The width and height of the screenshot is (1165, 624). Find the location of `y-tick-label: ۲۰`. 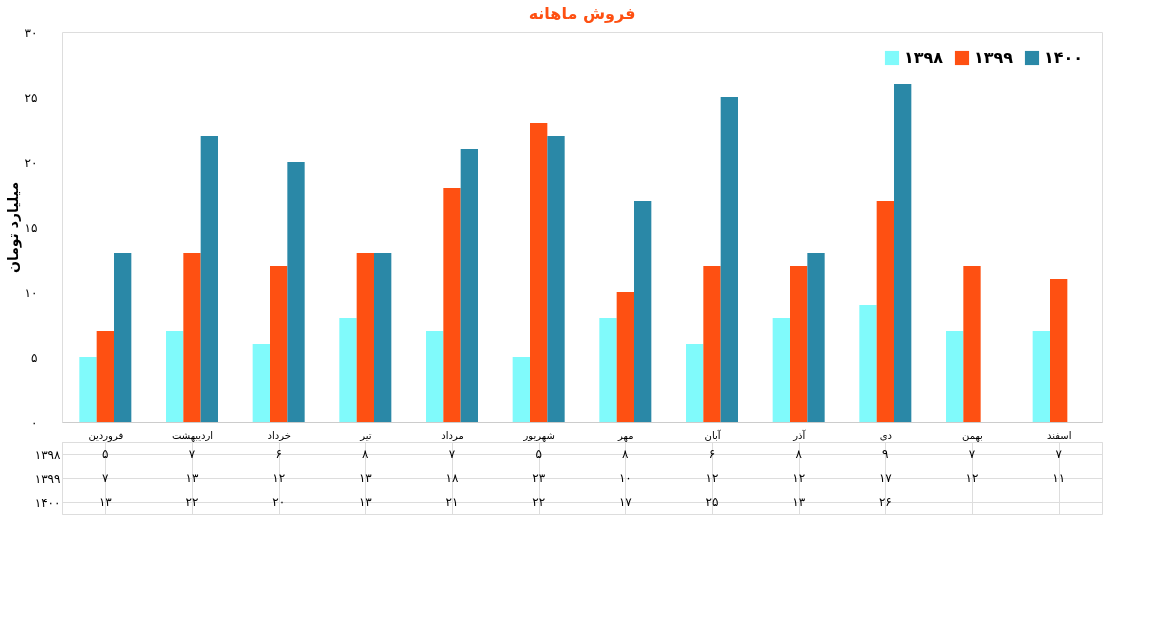

y-tick-label: ۲۰ is located at coordinates (31, 162).